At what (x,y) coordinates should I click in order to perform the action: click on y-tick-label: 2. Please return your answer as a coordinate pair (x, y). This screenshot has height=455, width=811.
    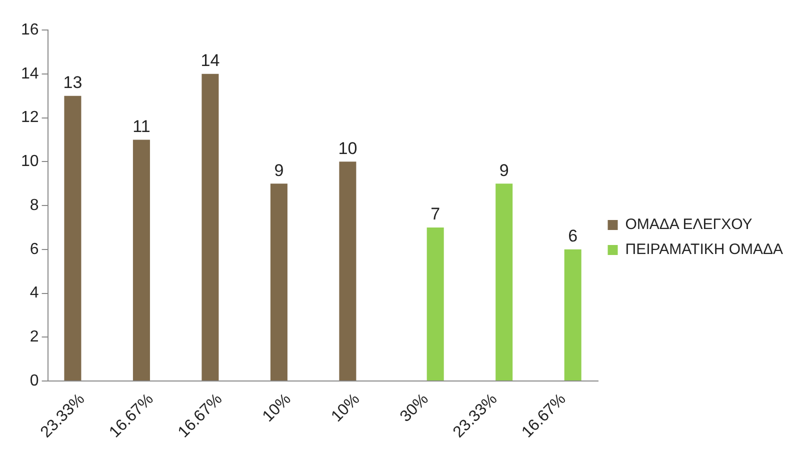
    Looking at the image, I should click on (34, 337).